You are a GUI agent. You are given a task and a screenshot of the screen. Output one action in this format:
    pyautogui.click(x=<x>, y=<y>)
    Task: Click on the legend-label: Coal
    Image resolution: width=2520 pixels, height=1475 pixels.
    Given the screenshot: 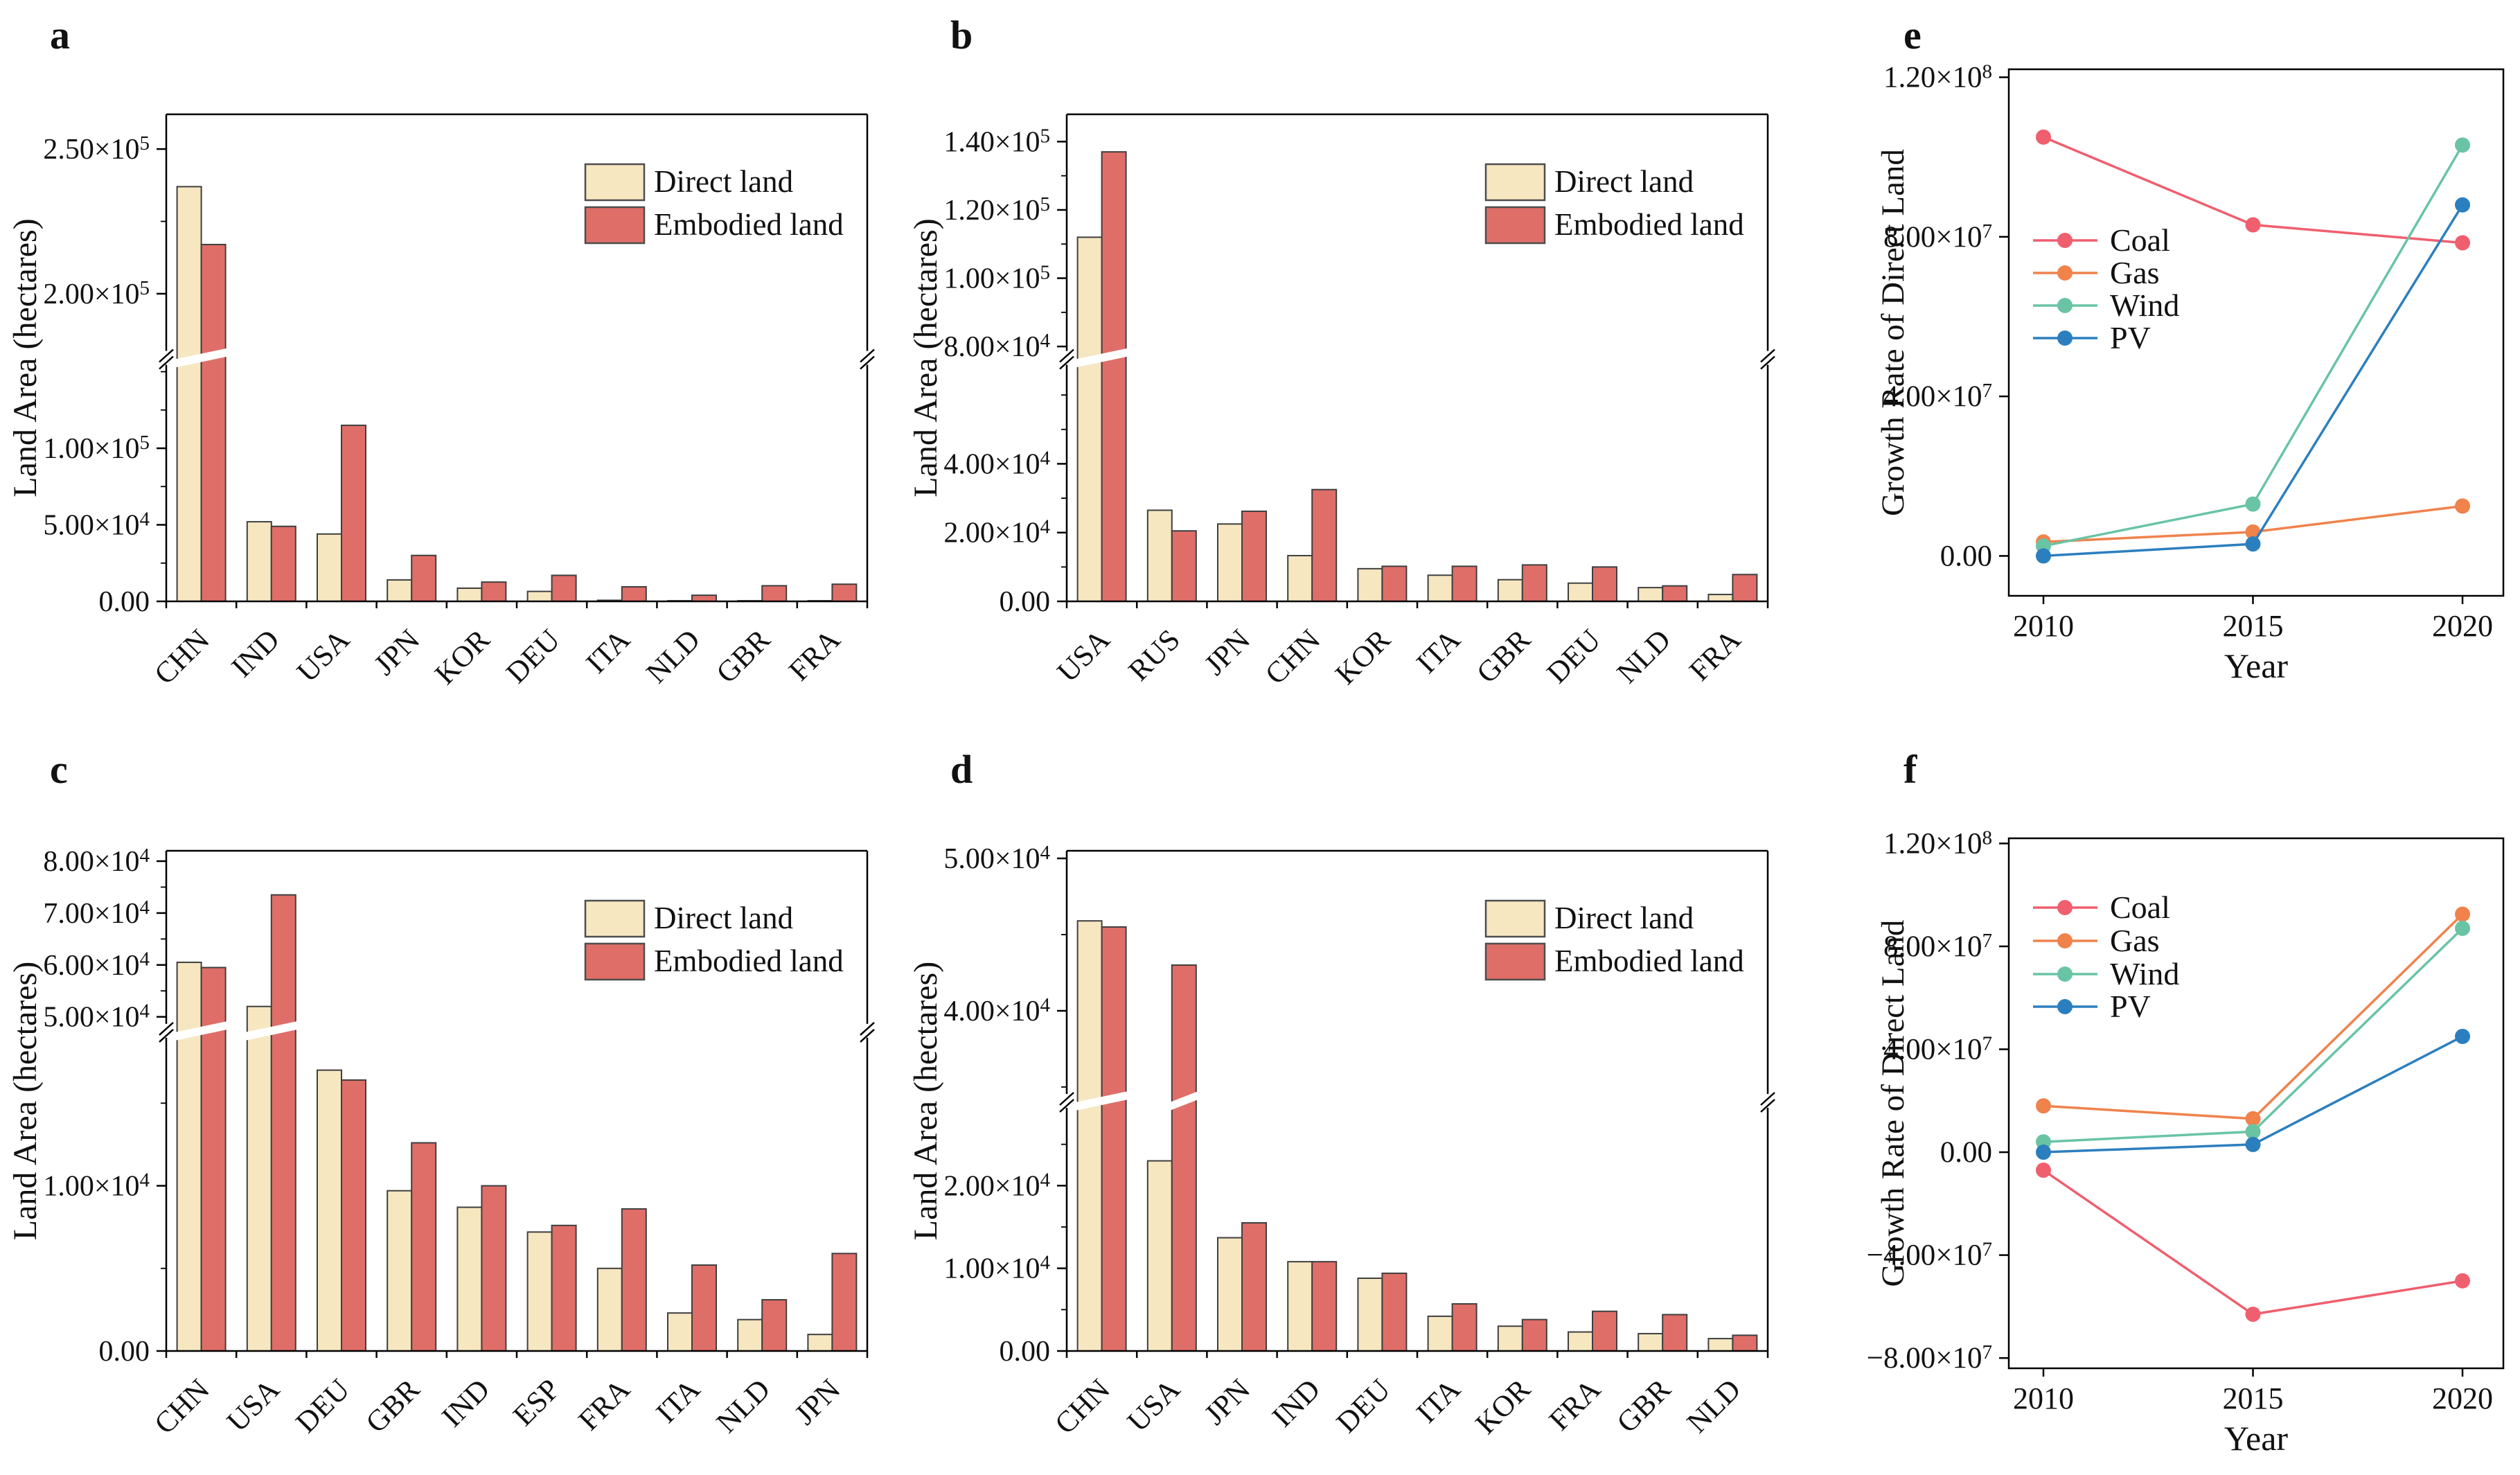 What is the action you would take?
    pyautogui.click(x=2140, y=907)
    